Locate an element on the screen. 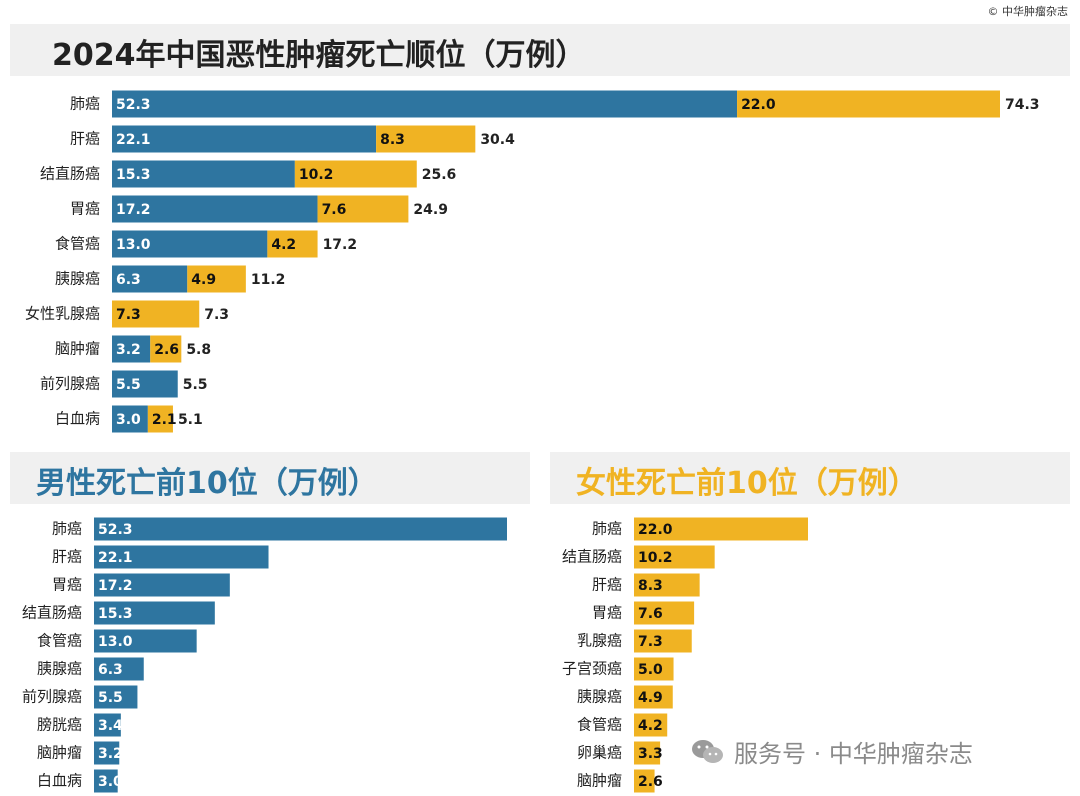  overall-chart-title: 2024年中国恶性肿瘤死亡顺位（万例） is located at coordinates (319, 55).